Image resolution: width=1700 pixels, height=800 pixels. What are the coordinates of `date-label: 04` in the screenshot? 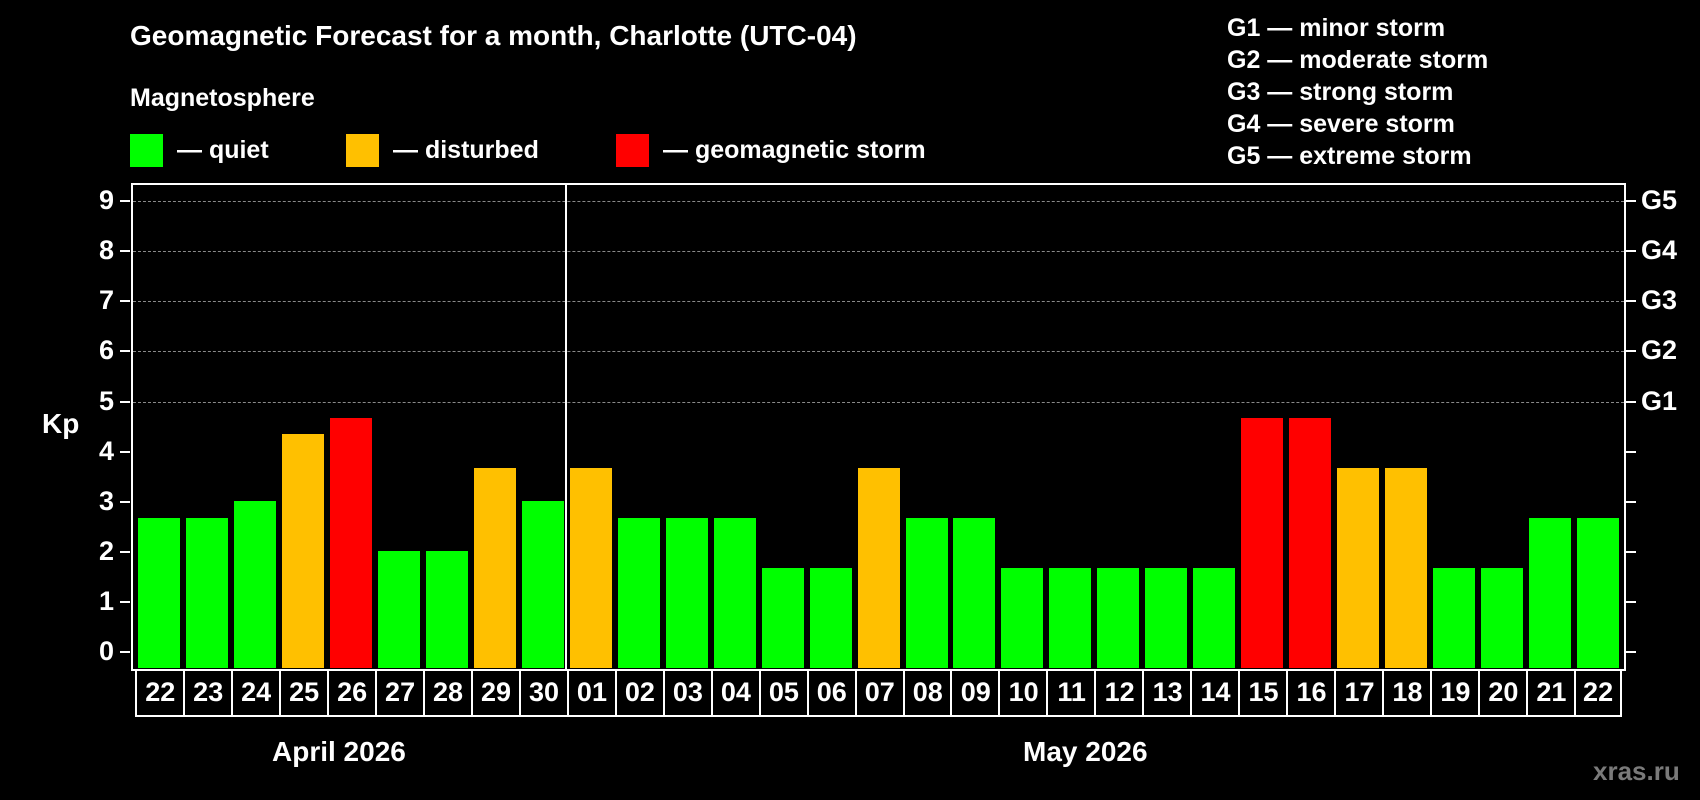 It's located at (735, 693).